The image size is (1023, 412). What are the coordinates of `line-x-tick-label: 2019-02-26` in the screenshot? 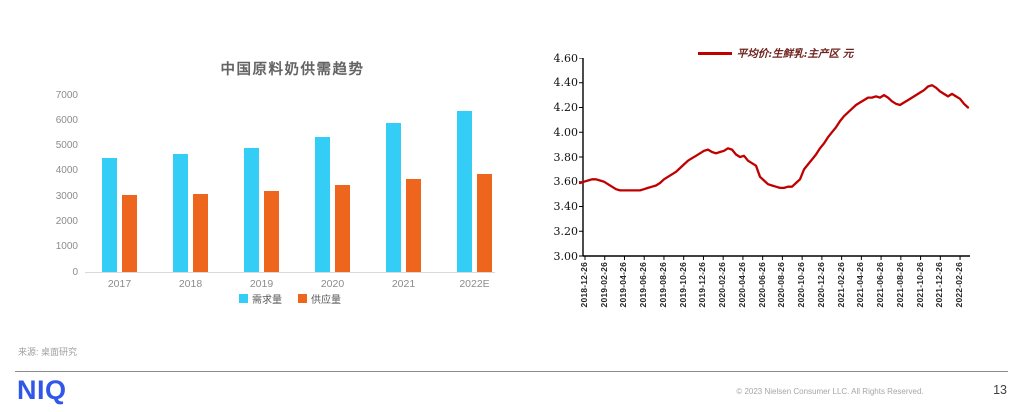 It's located at (603, 285).